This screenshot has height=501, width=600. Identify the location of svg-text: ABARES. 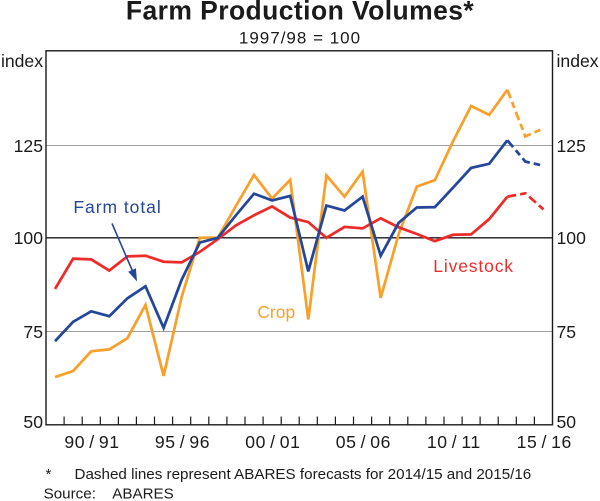
(143, 493).